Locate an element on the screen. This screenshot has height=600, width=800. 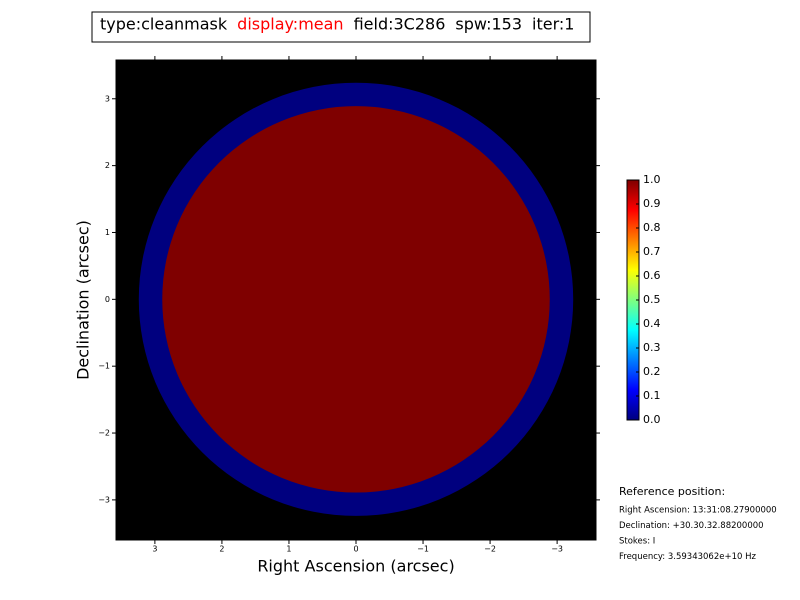
y-tick-label: 0 is located at coordinates (107, 299).